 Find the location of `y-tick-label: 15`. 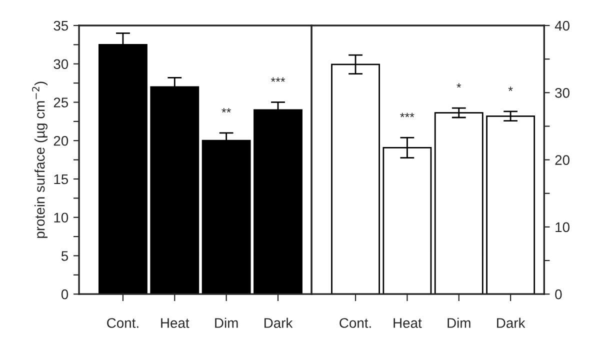

y-tick-label: 15 is located at coordinates (61, 179).